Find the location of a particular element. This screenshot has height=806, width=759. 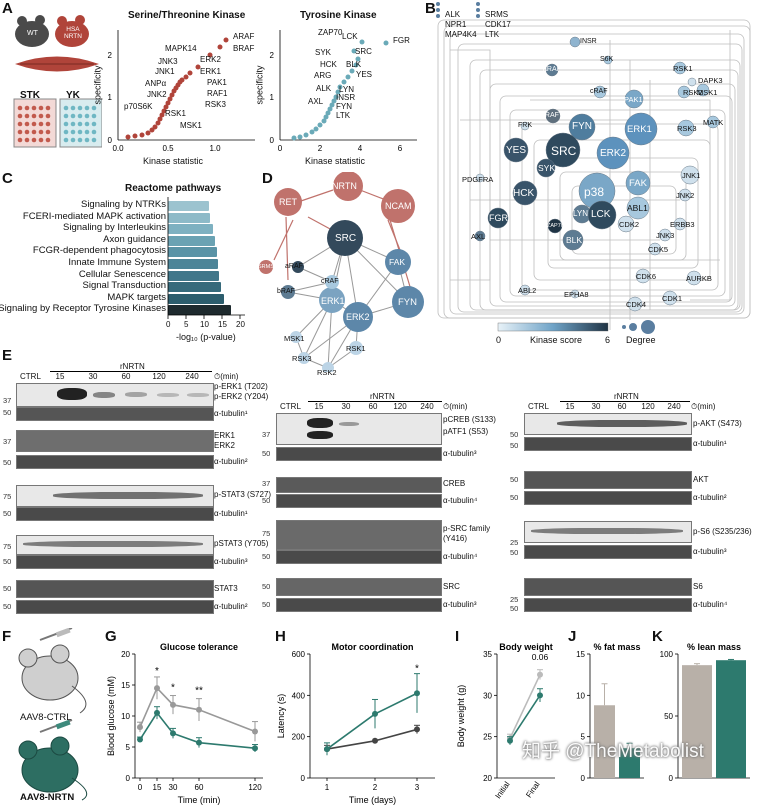

label-pstat3-s727: p-STAT3 (S727) is located at coordinates (243, 494).